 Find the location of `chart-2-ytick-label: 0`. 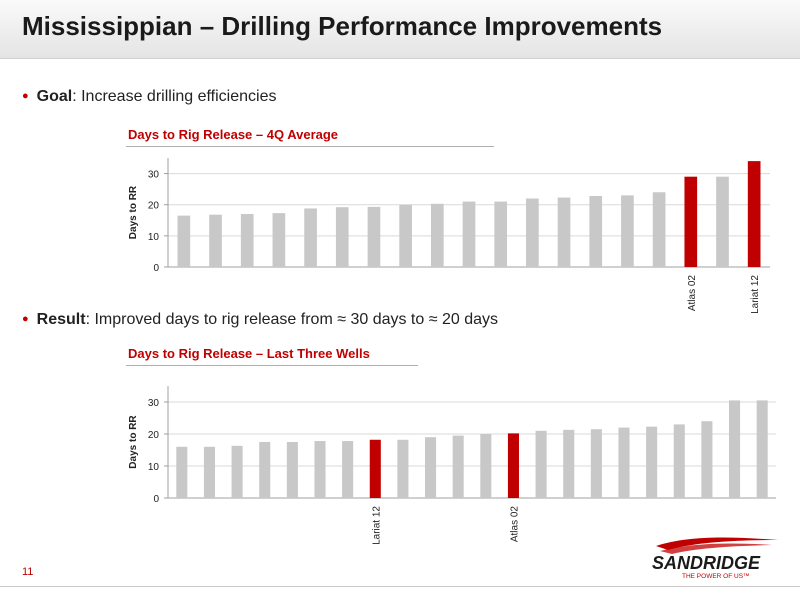

chart-2-ytick-label: 0 is located at coordinates (156, 499).